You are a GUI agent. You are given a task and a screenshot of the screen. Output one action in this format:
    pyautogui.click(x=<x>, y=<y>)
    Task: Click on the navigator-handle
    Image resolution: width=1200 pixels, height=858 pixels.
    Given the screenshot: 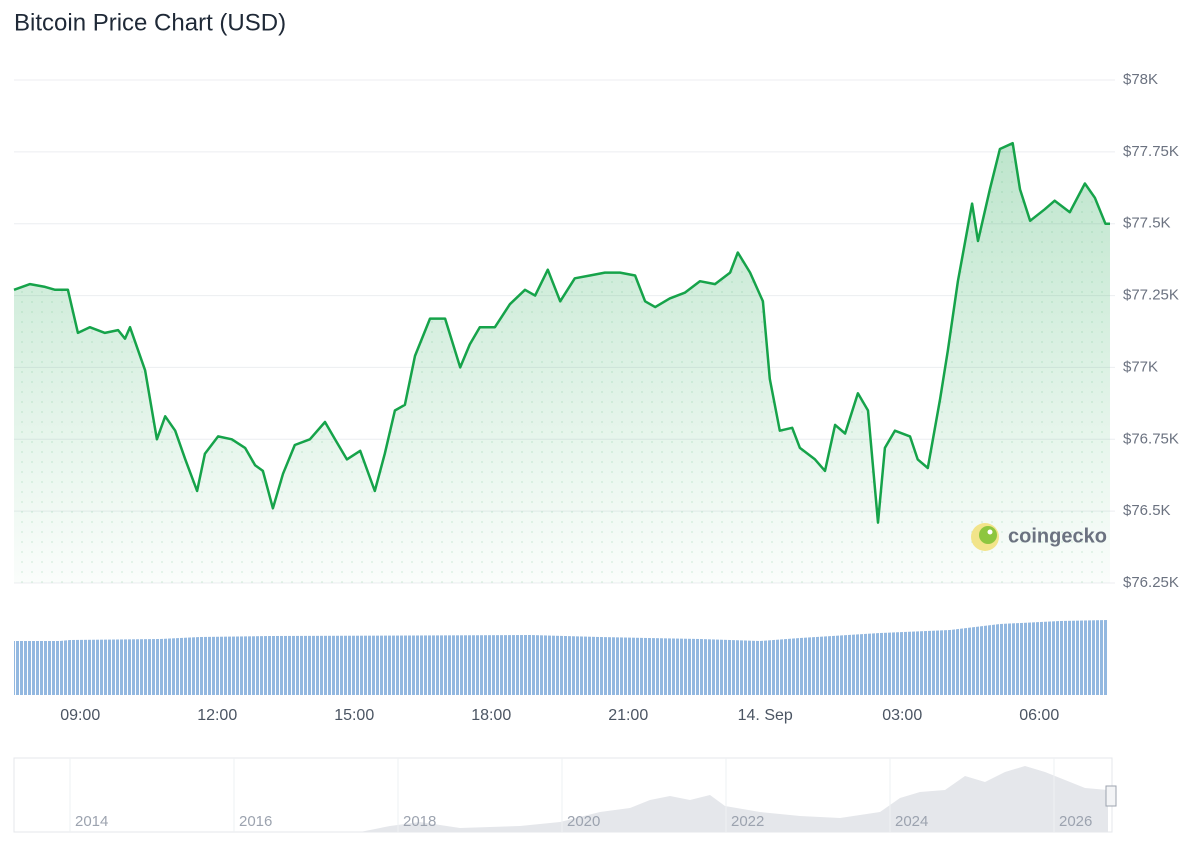 What is the action you would take?
    pyautogui.click(x=1111, y=796)
    